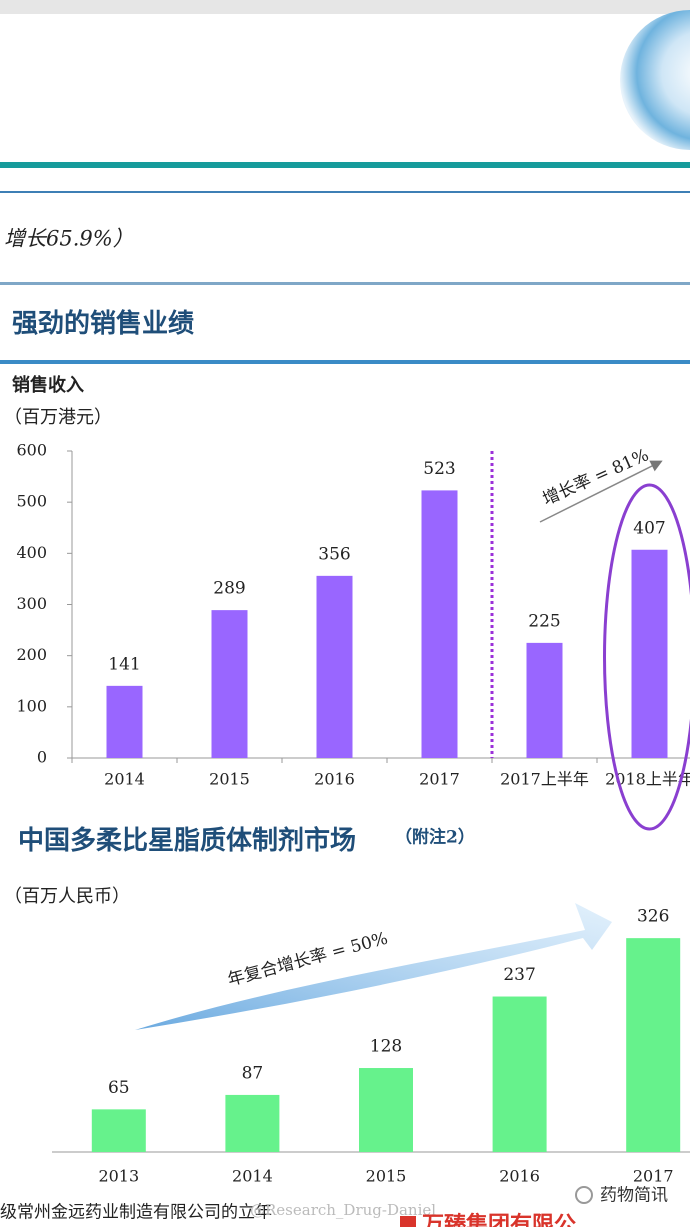 Image resolution: width=690 pixels, height=1227 pixels. What do you see at coordinates (408, 1221) in the screenshot?
I see `company-logo` at bounding box center [408, 1221].